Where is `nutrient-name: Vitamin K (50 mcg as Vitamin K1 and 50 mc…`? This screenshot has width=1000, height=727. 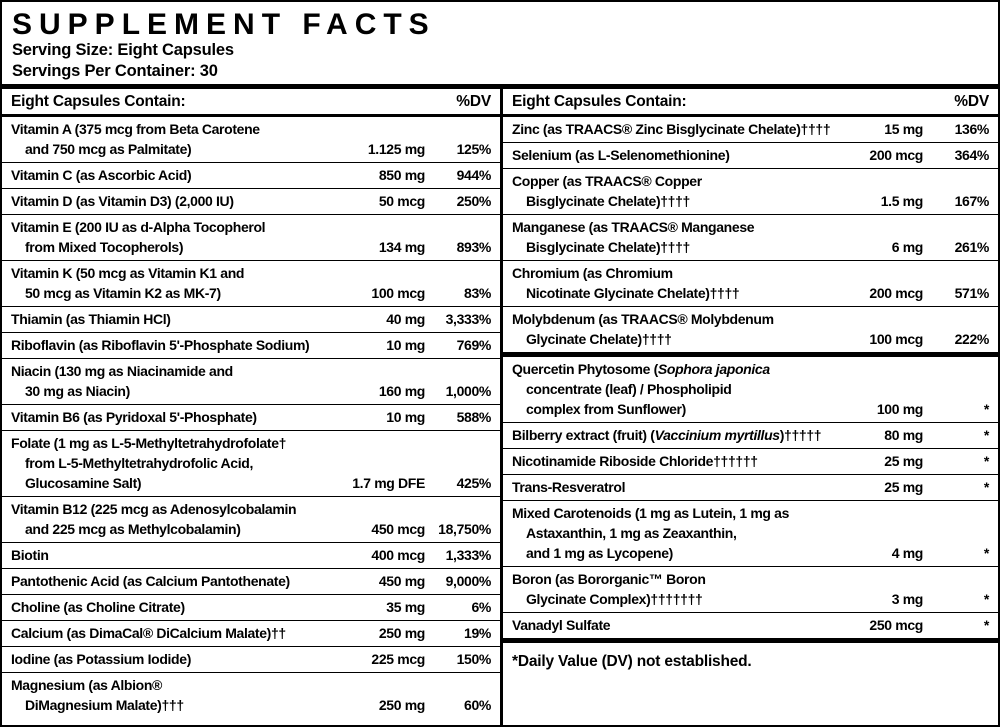 nutrient-name: Vitamin K (50 mcg as Vitamin K1 and 50 mc… is located at coordinates (128, 283).